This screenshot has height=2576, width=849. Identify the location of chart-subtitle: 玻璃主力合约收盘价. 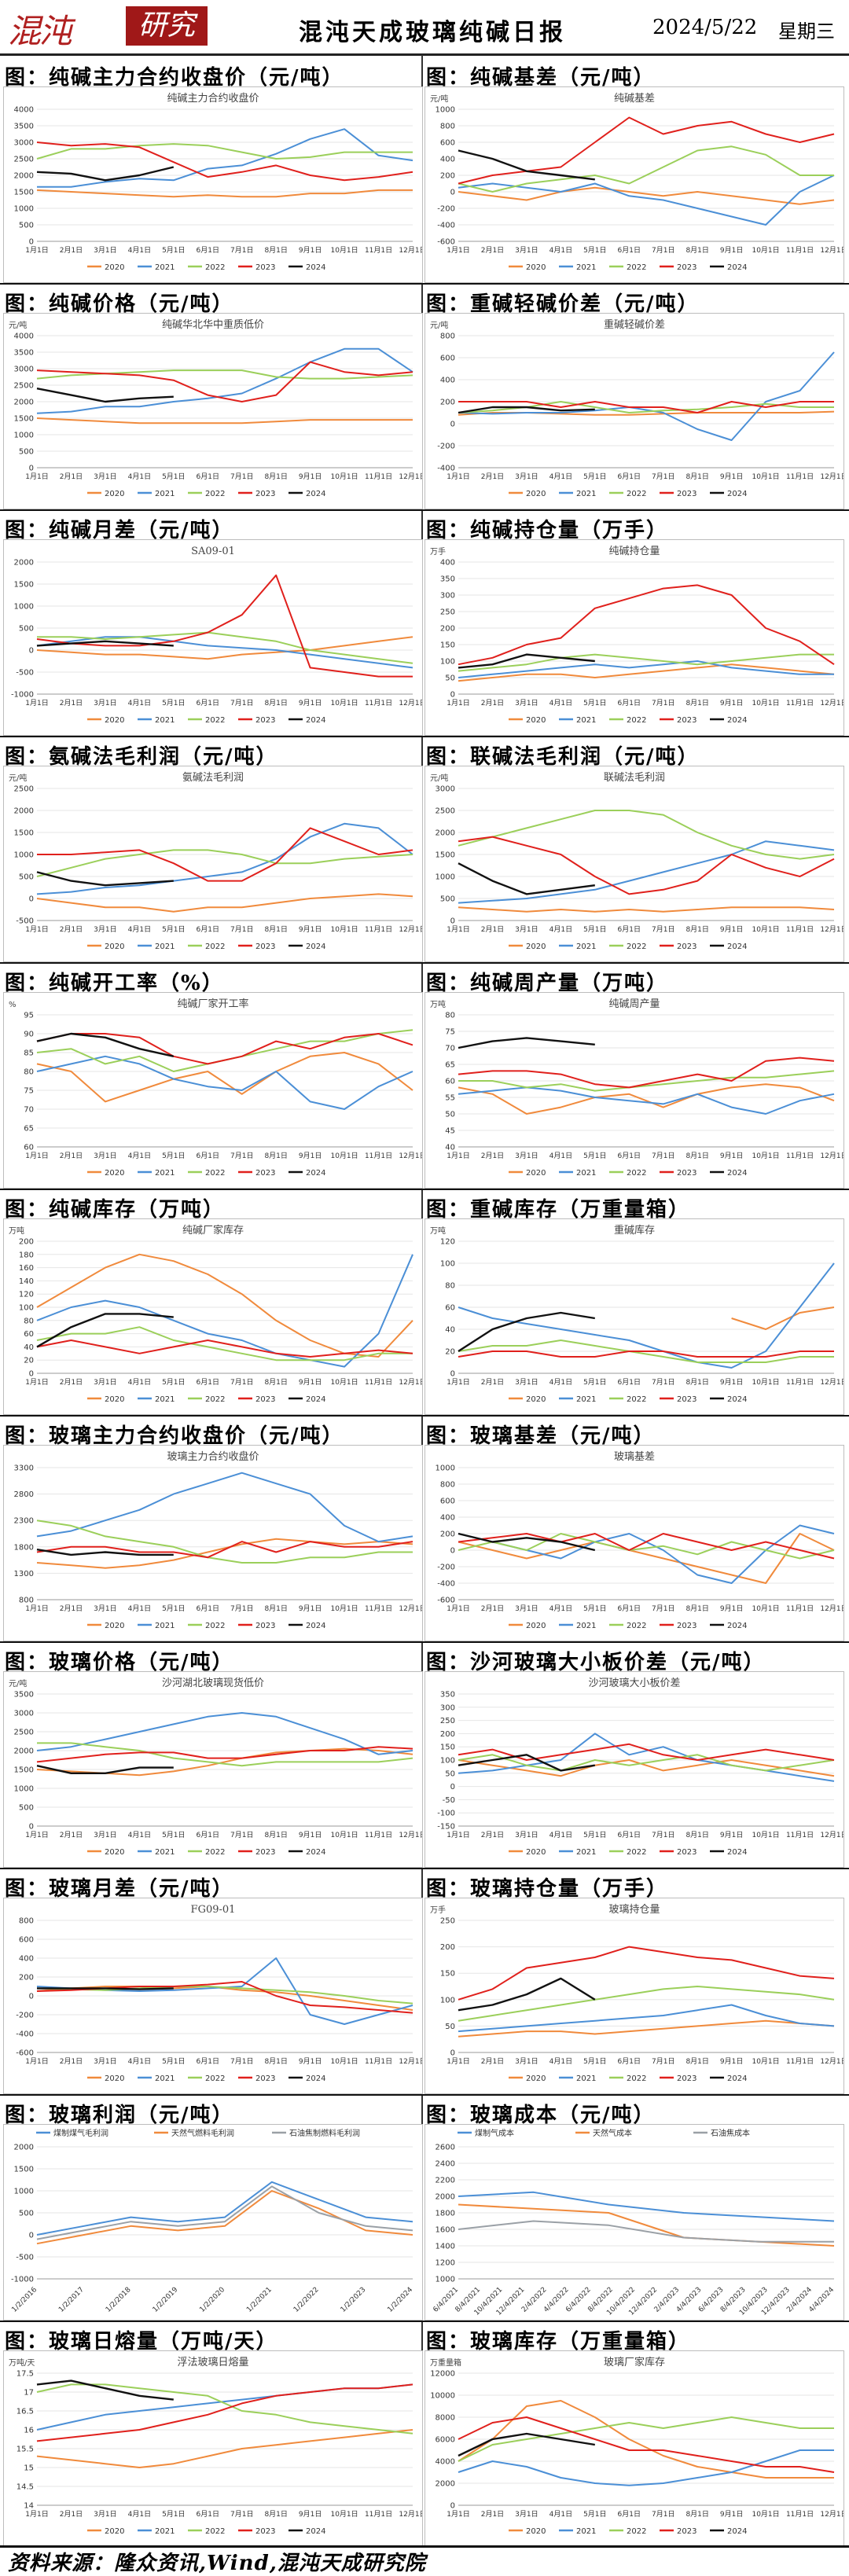
(213, 1456).